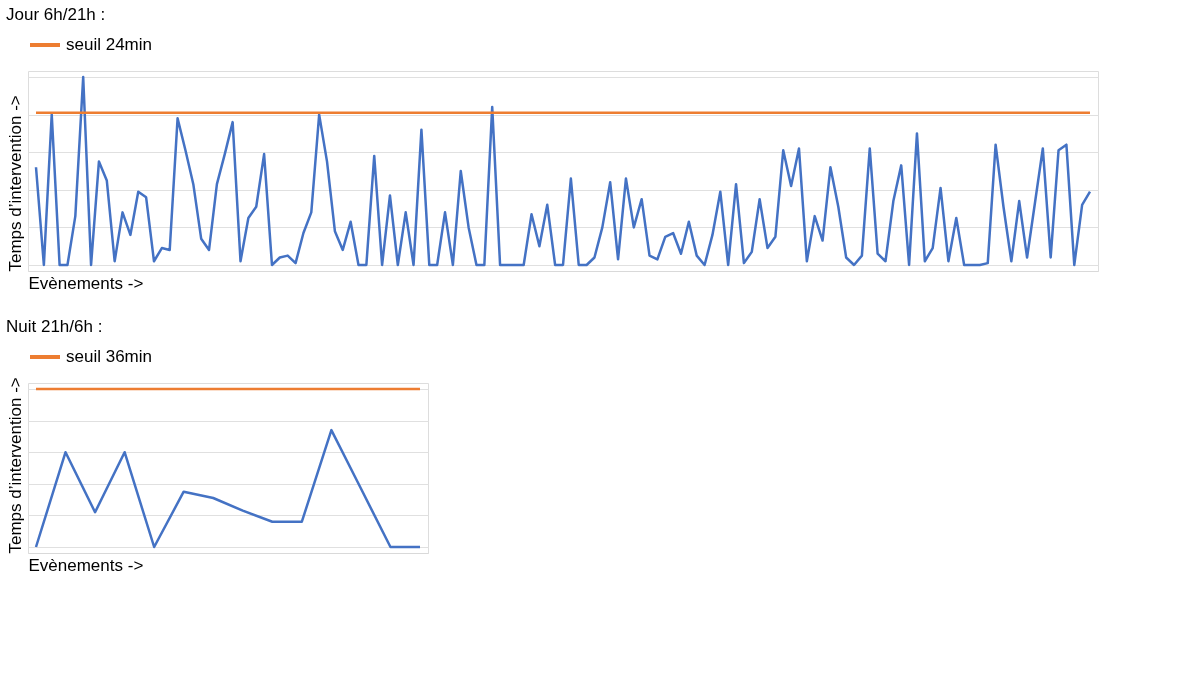  I want to click on legend-label: seuil 24min, so click(109, 44).